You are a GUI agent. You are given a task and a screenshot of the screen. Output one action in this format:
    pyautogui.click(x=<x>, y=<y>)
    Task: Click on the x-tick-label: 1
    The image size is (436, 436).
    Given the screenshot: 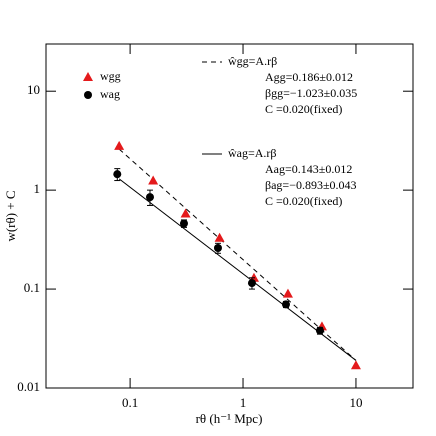 What is the action you would take?
    pyautogui.click(x=243, y=402)
    